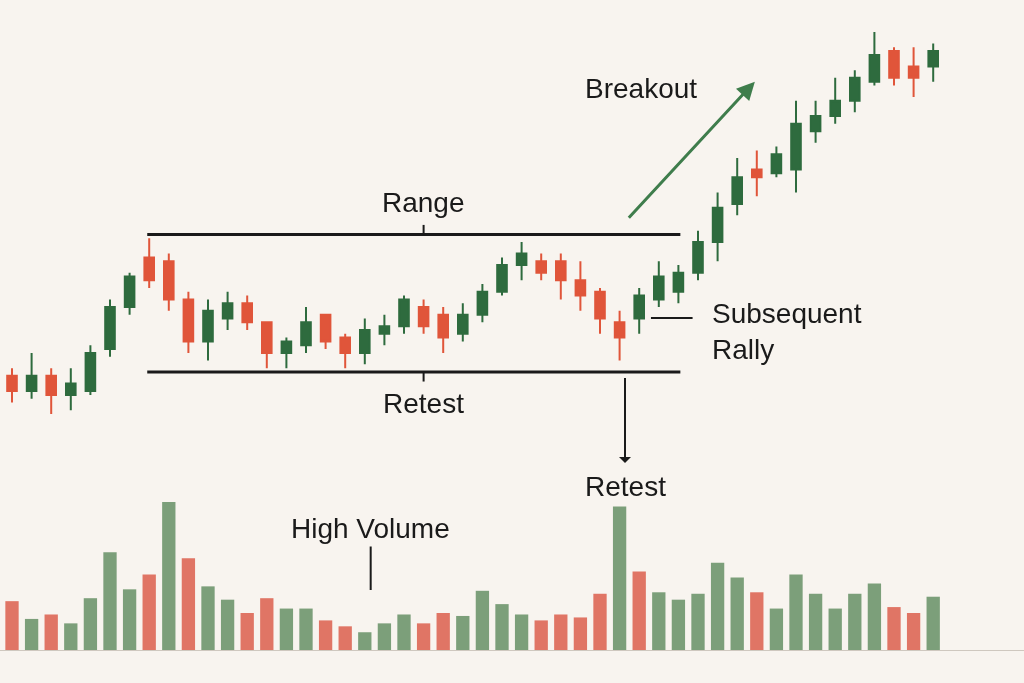  What do you see at coordinates (787, 332) in the screenshot?
I see `annotation: Subsequent Rally` at bounding box center [787, 332].